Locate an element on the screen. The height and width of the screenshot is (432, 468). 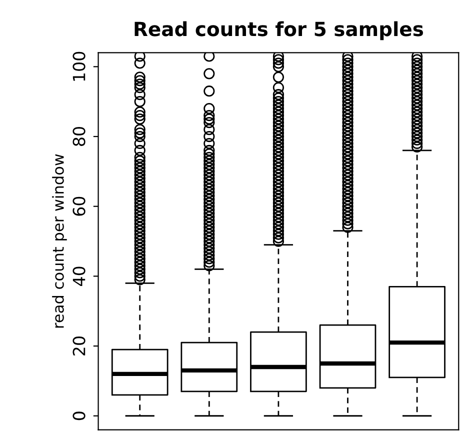
y-tick-label: 80 is located at coordinates (79, 136).